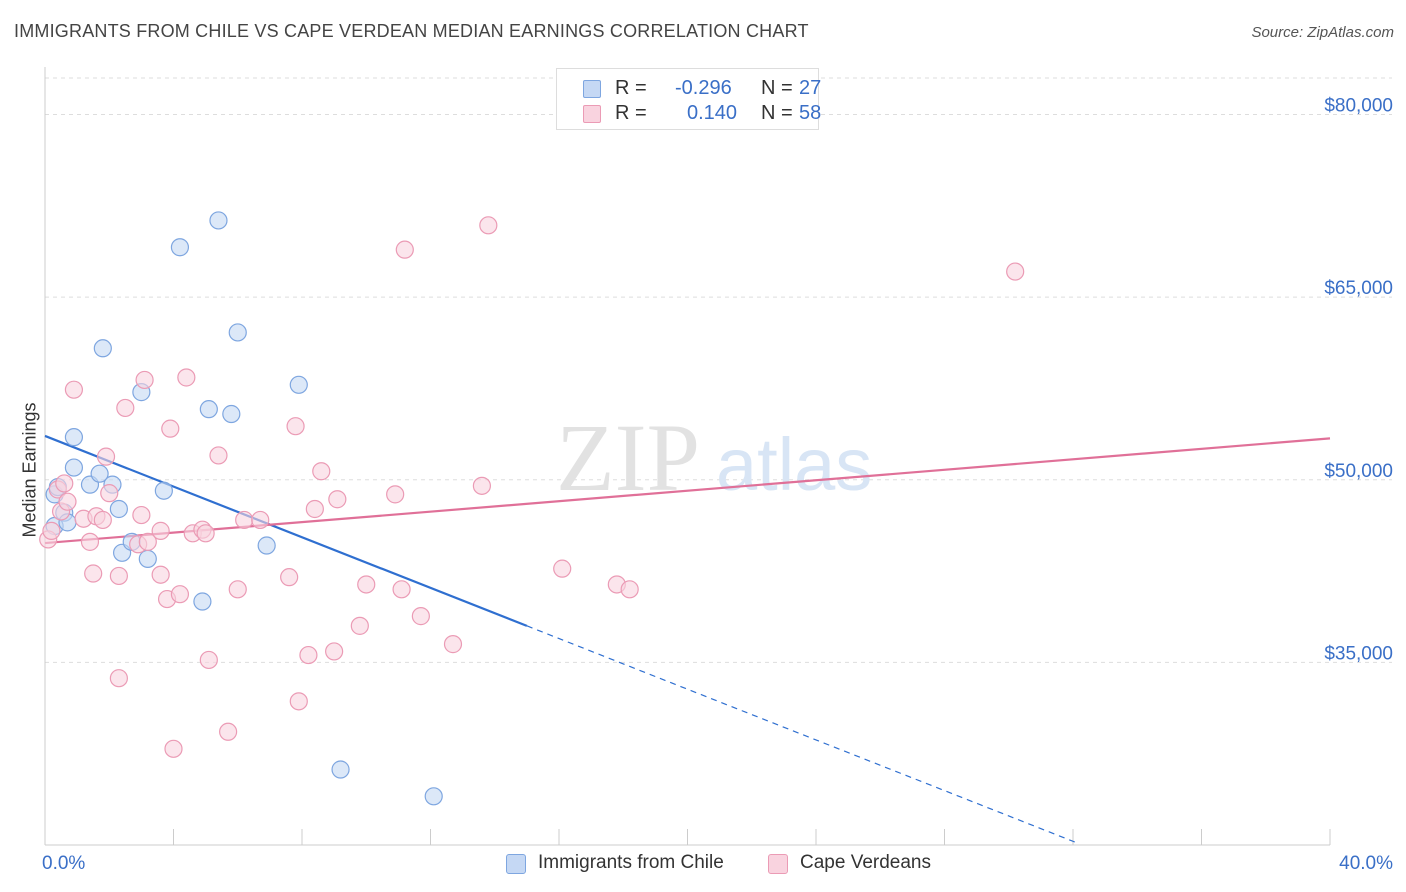 This screenshot has height=892, width=1406. What do you see at coordinates (592, 114) in the screenshot?
I see `legend-swatch-cape` at bounding box center [592, 114].